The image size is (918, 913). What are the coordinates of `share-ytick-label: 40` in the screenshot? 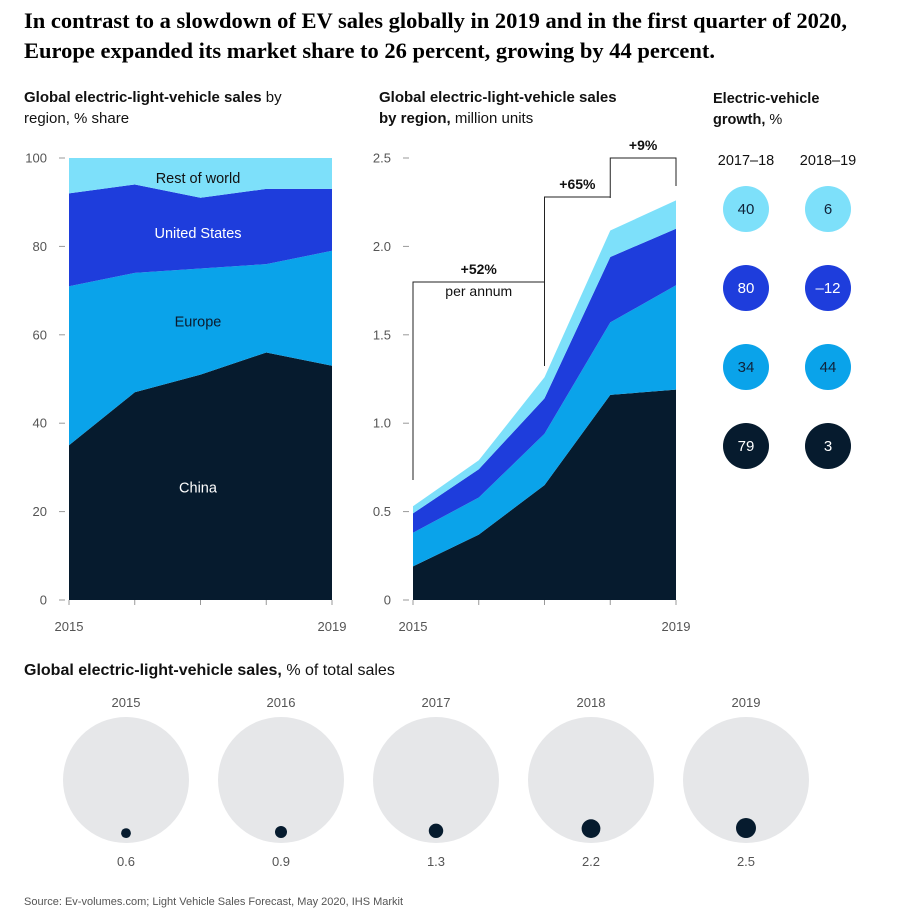 It's located at (40, 423).